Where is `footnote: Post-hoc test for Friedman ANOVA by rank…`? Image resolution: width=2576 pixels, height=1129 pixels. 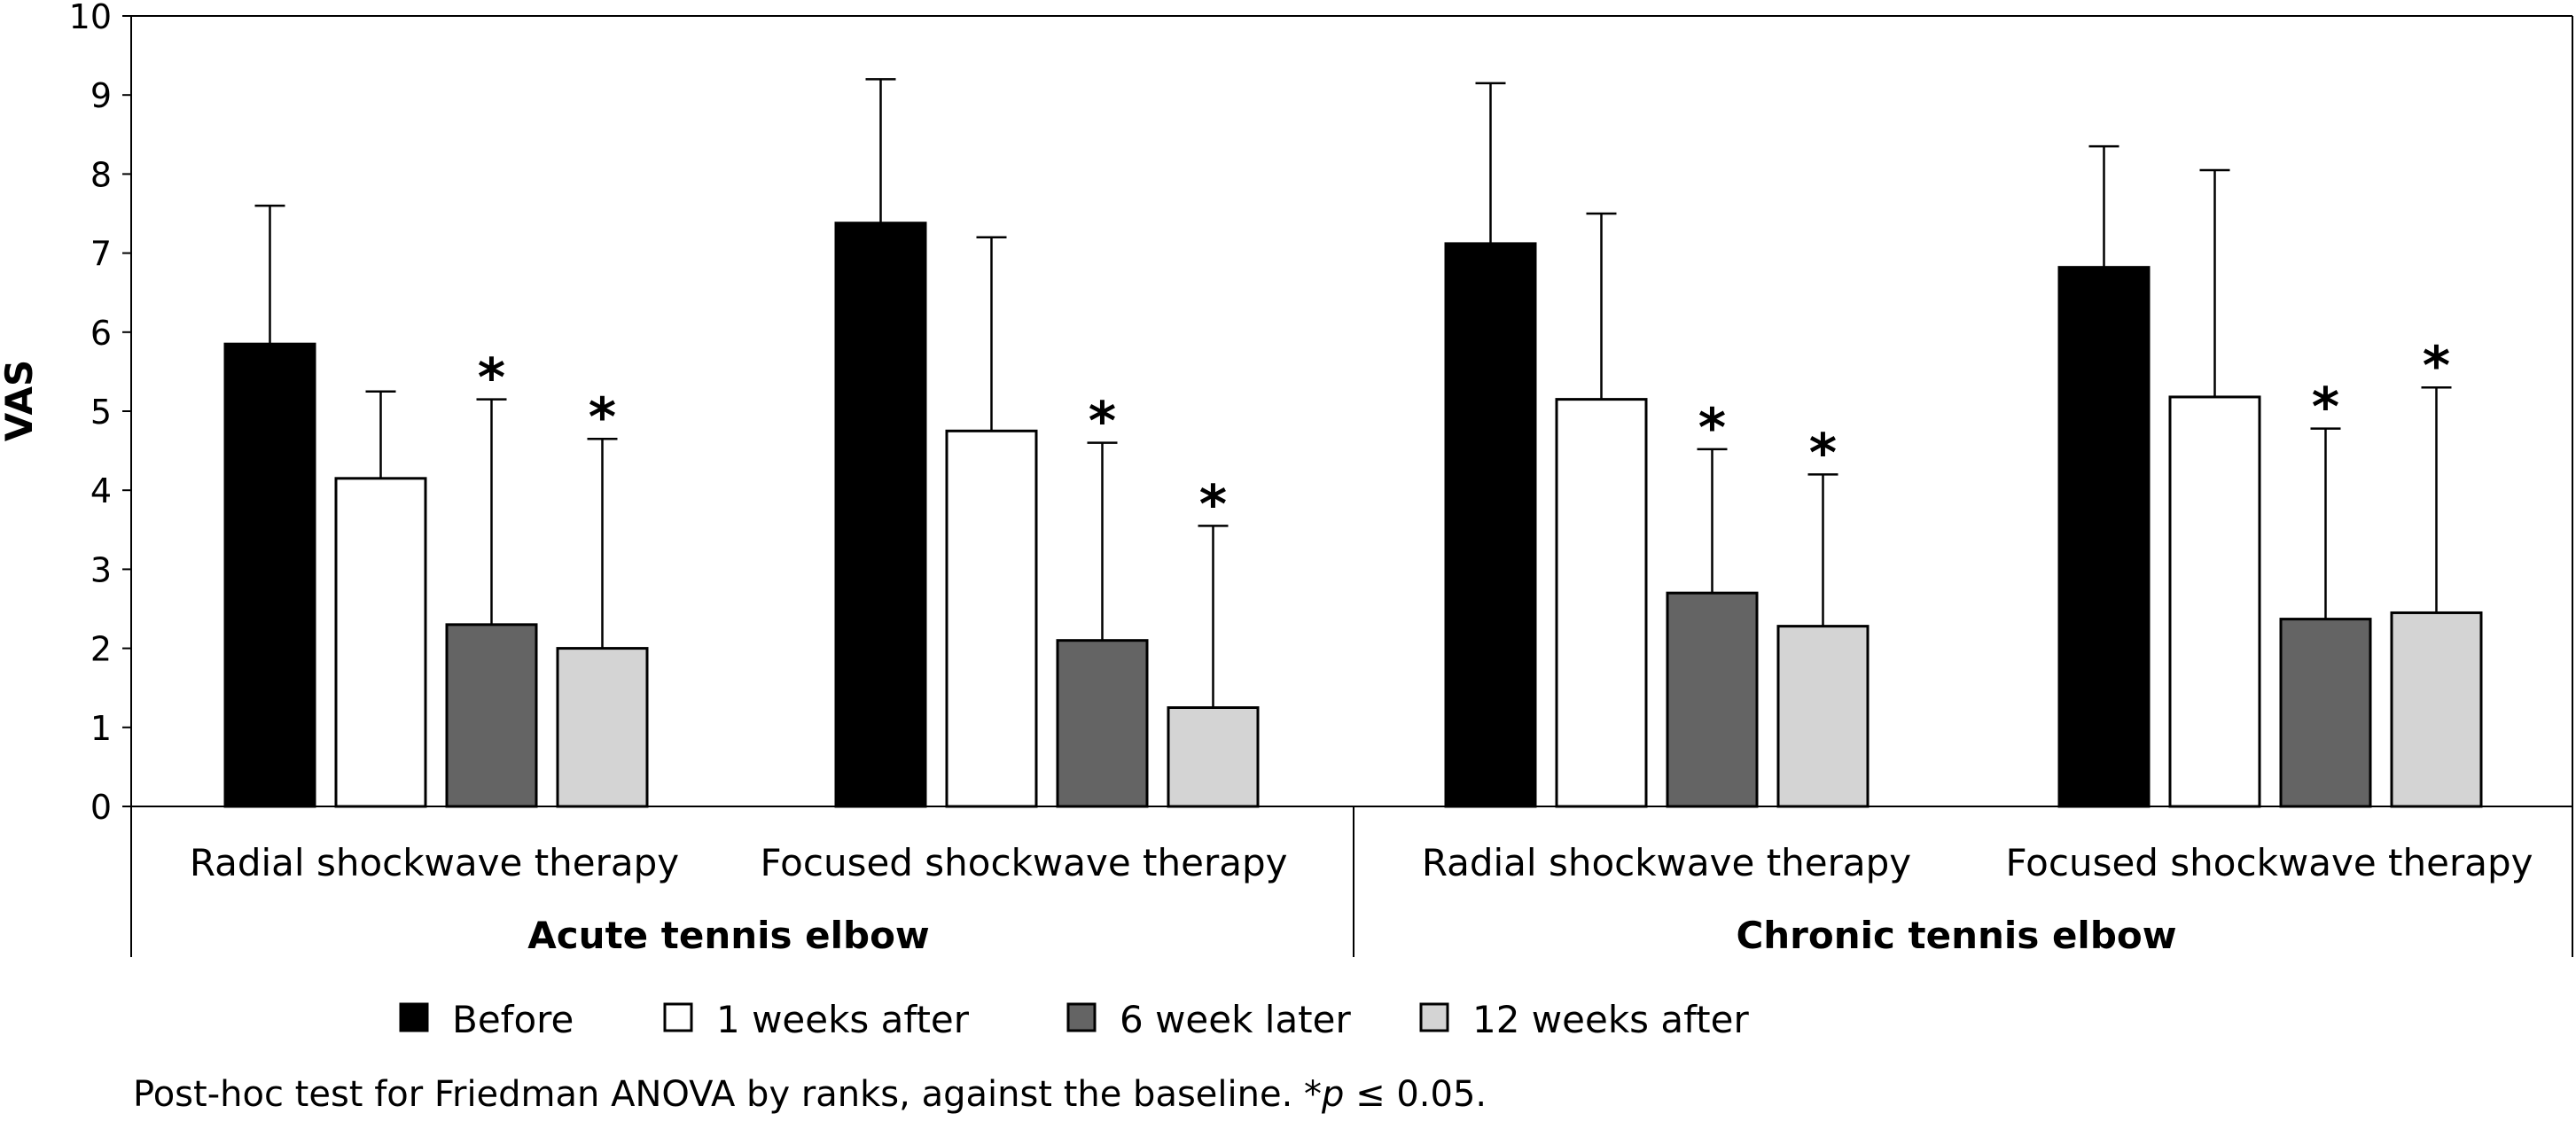
footnote: Post-hoc test for Friedman ANOVA by rank… is located at coordinates (810, 1094).